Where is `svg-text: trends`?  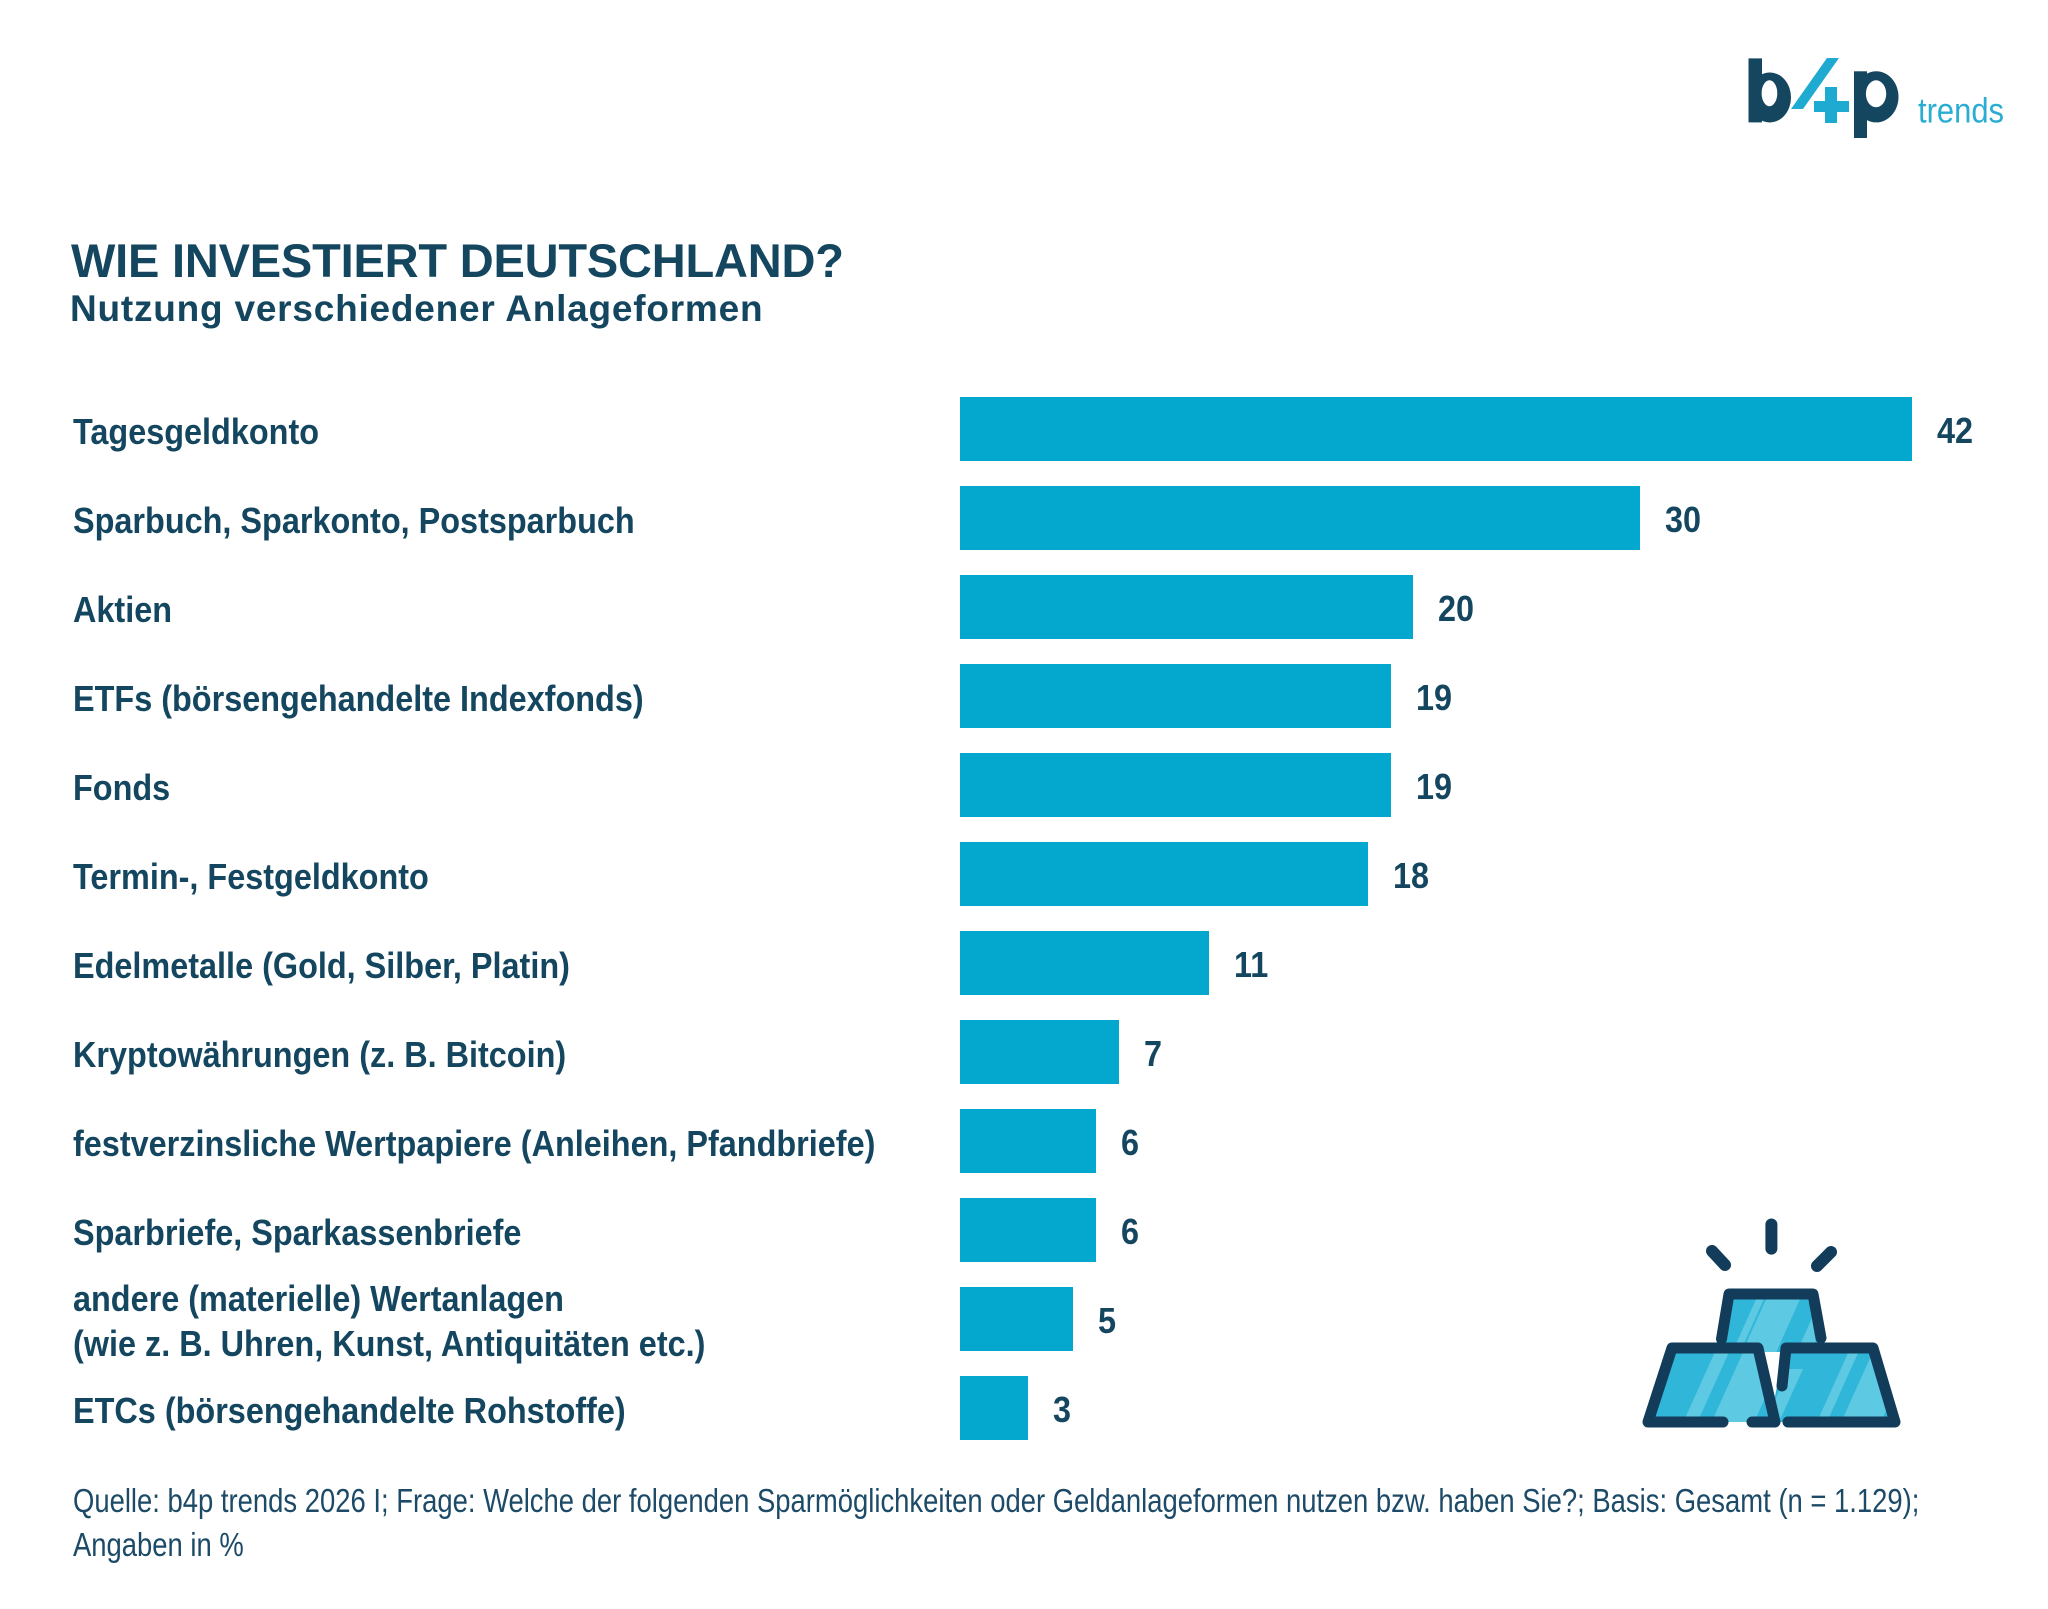
svg-text: trends is located at coordinates (1961, 111).